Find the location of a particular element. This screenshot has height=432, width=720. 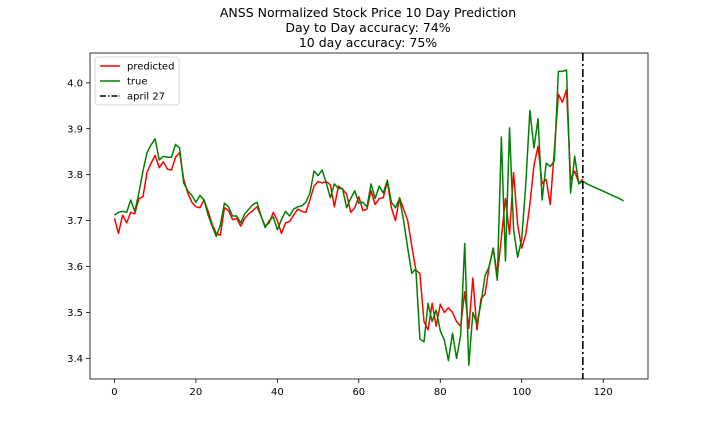

x-tick-label: 40 is located at coordinates (277, 392).